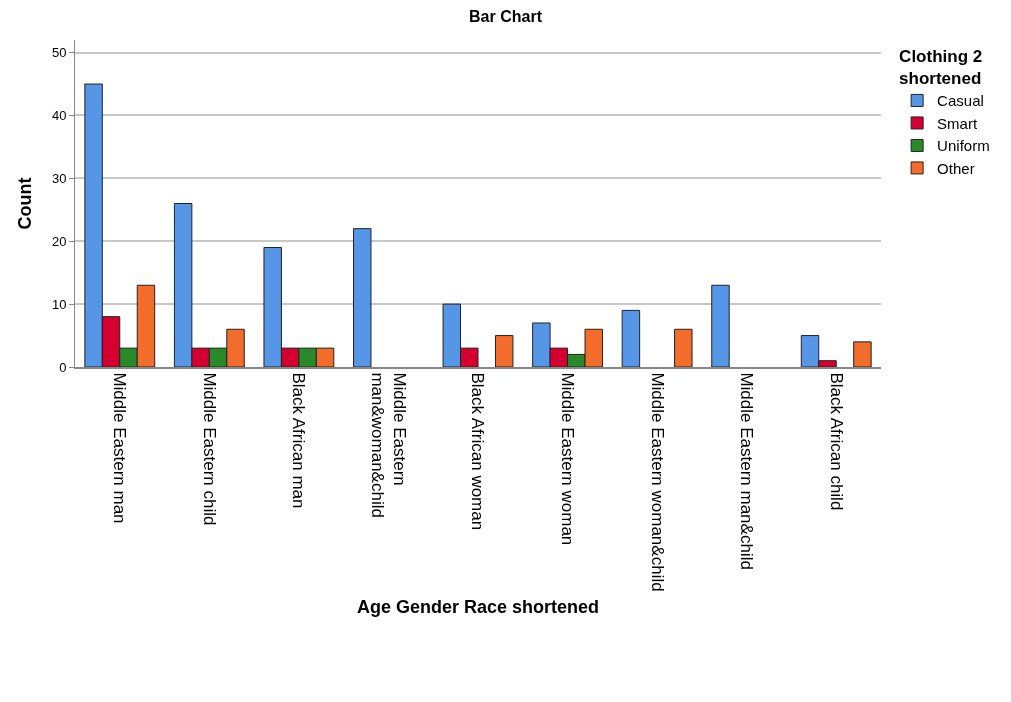 This screenshot has width=1011, height=702. I want to click on y-tick-label: 20, so click(59, 241).